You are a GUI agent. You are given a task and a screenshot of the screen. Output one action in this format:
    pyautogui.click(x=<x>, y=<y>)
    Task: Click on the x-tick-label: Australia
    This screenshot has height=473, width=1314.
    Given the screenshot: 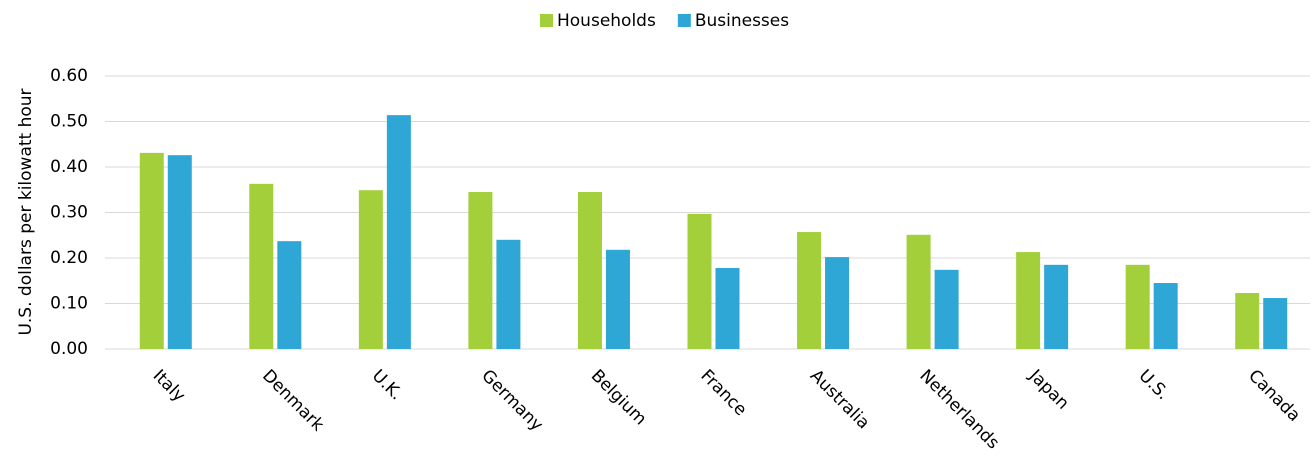 What is the action you would take?
    pyautogui.click(x=839, y=399)
    